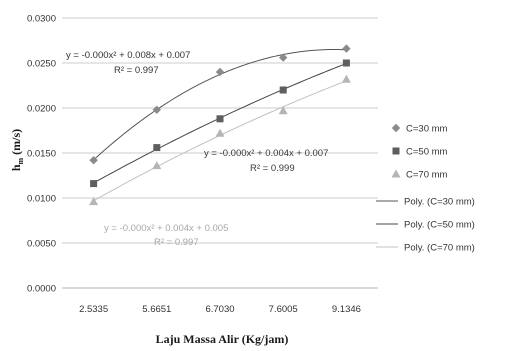 The image size is (510, 351). I want to click on y-tick-label: 0.0300, so click(41, 19).